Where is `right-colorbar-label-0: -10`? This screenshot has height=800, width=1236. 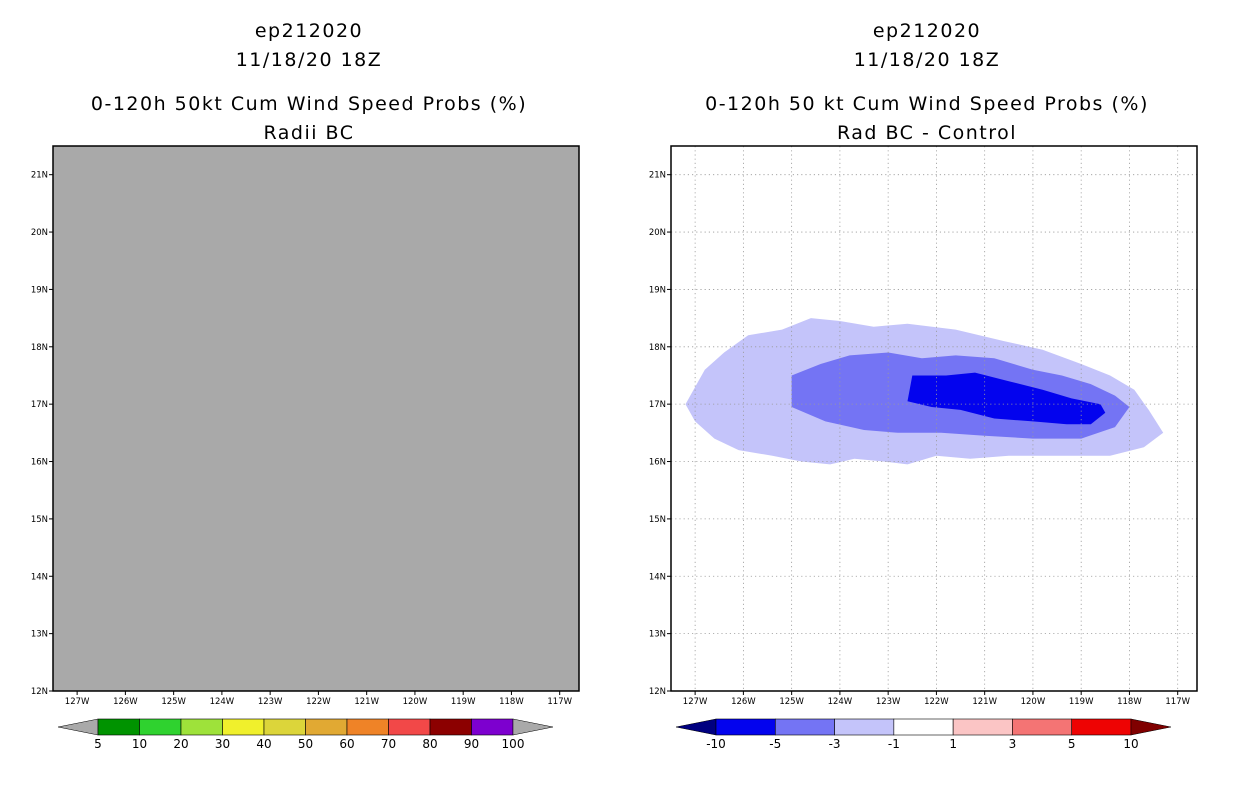 right-colorbar-label-0: -10 is located at coordinates (716, 744).